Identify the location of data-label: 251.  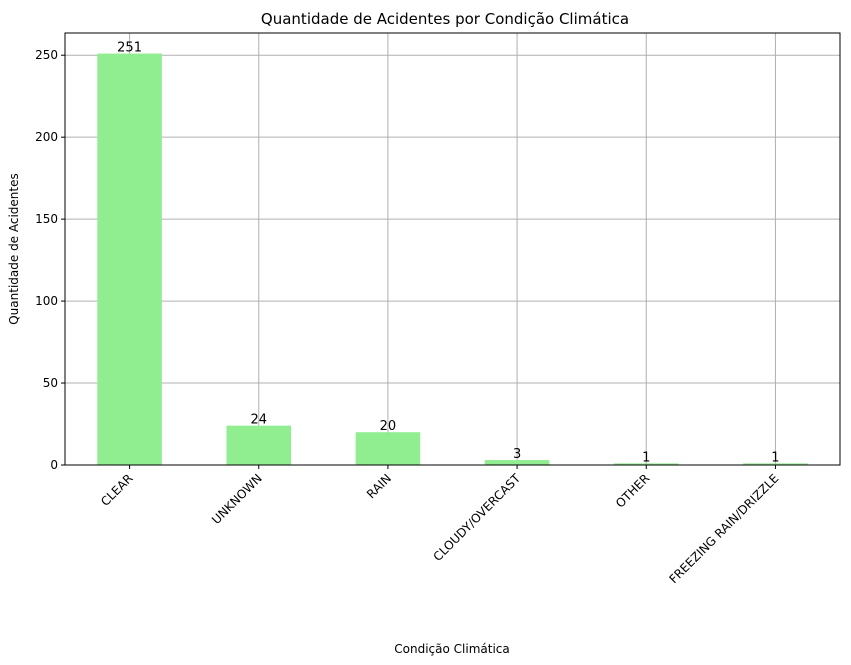
(129, 48).